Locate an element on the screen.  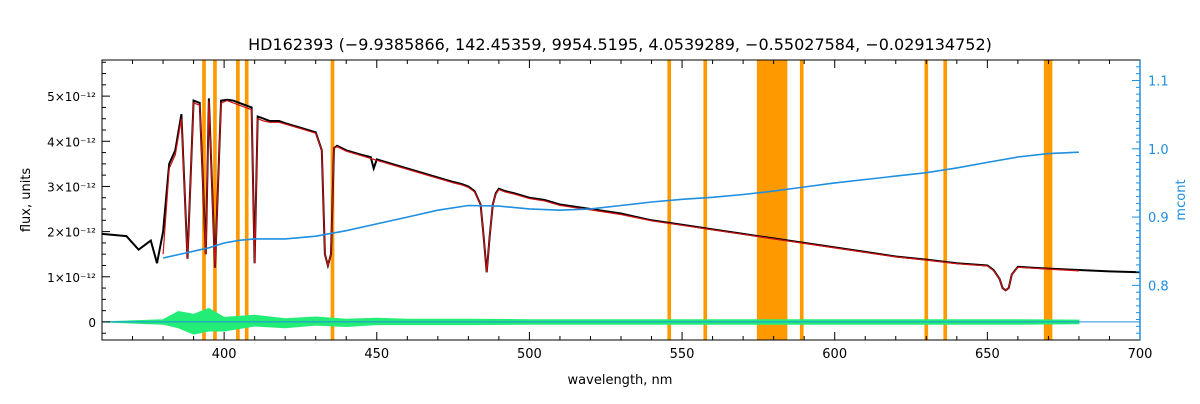
y-axis-left: 0 1×10⁻¹² 2×10⁻¹² 3×10⁻¹² 4×10⁻¹² 5×10⁻¹² is located at coordinates (78, 197).